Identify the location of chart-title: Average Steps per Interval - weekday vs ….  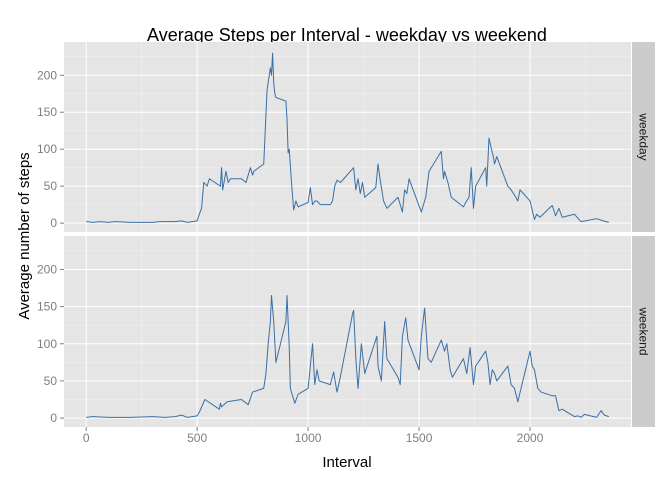
(347, 35).